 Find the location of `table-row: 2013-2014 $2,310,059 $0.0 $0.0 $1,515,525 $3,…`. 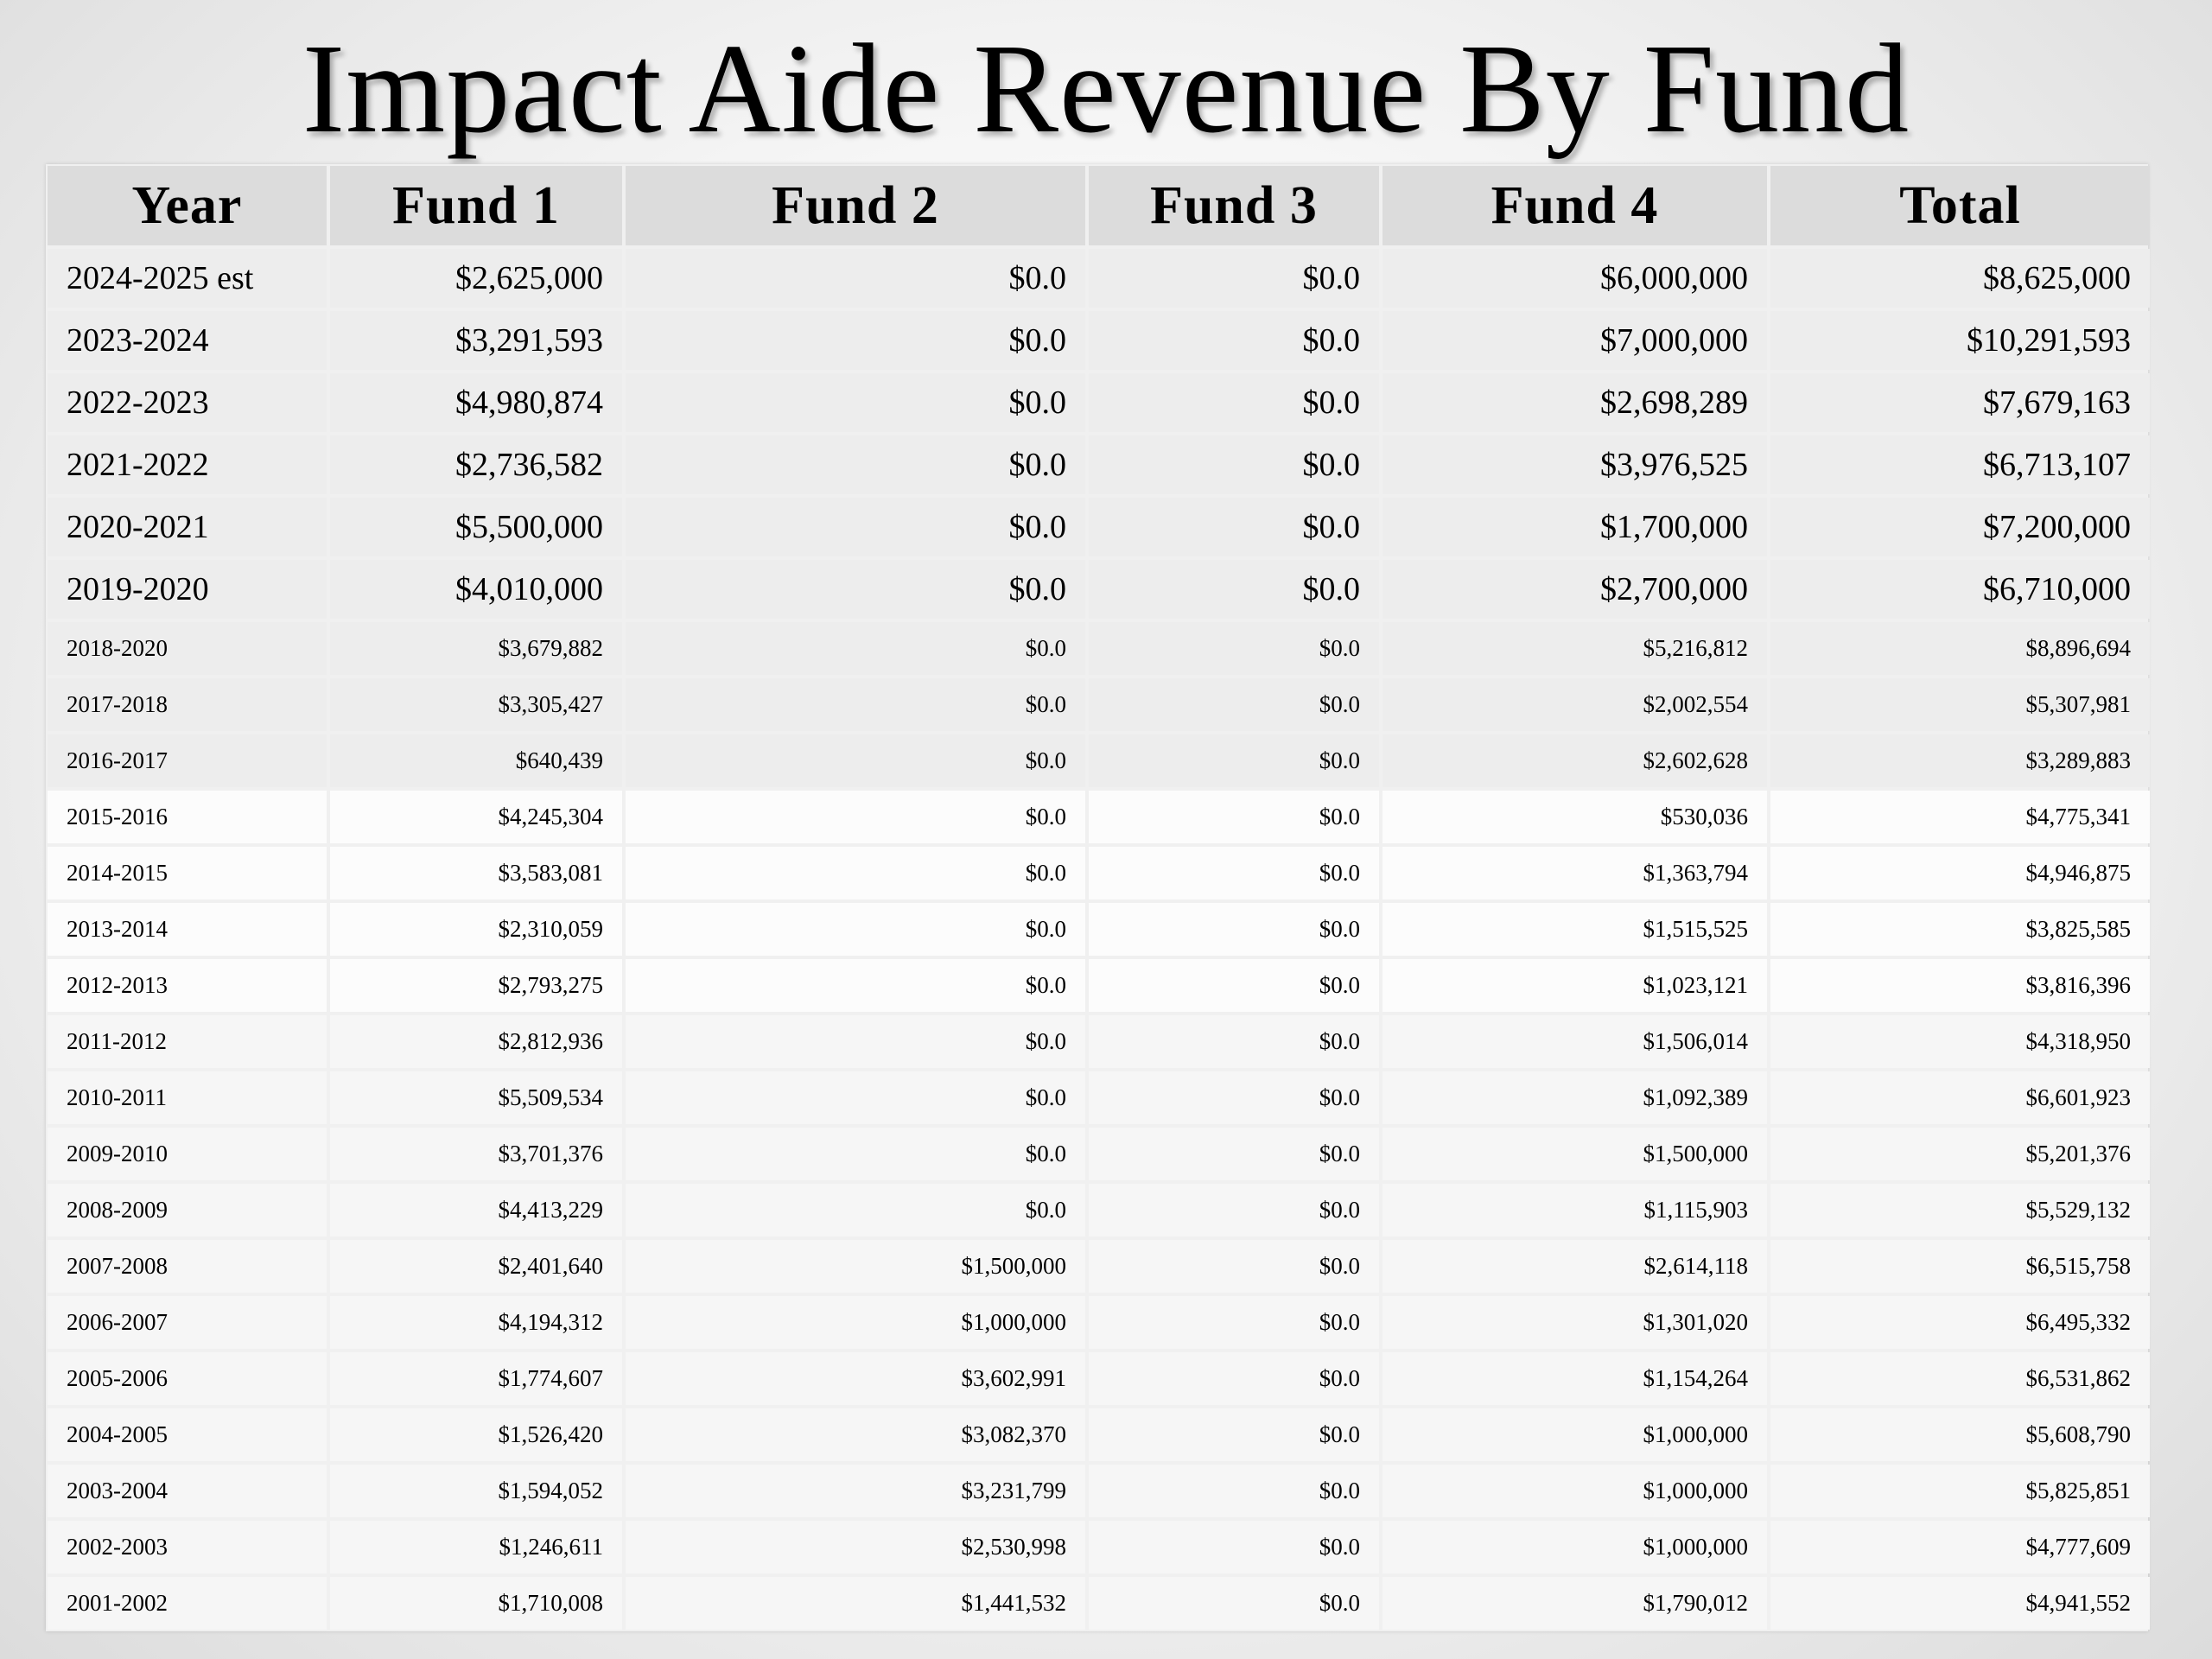

table-row: 2013-2014 $2,310,059 $0.0 $0.0 $1,515,525 $3,… is located at coordinates (1099, 929).